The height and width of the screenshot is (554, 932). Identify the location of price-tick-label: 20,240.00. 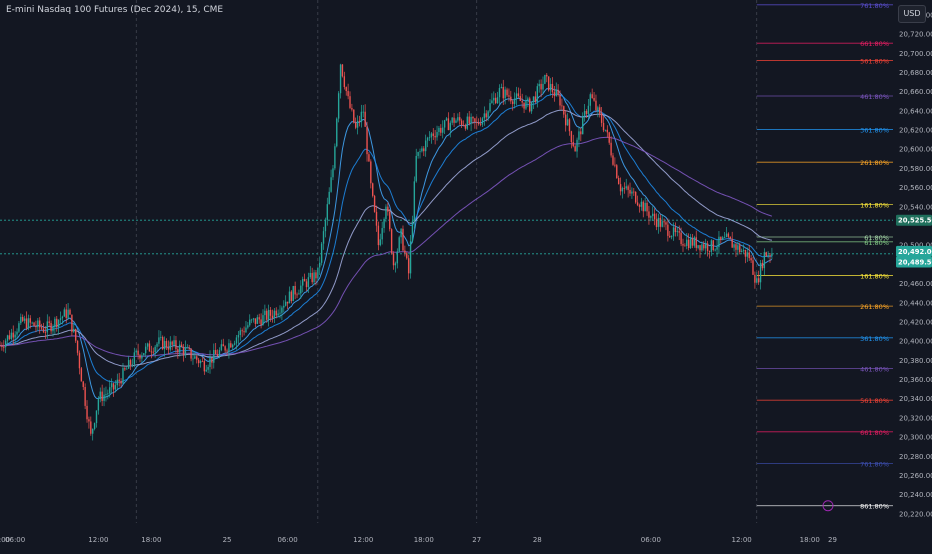
(915, 495).